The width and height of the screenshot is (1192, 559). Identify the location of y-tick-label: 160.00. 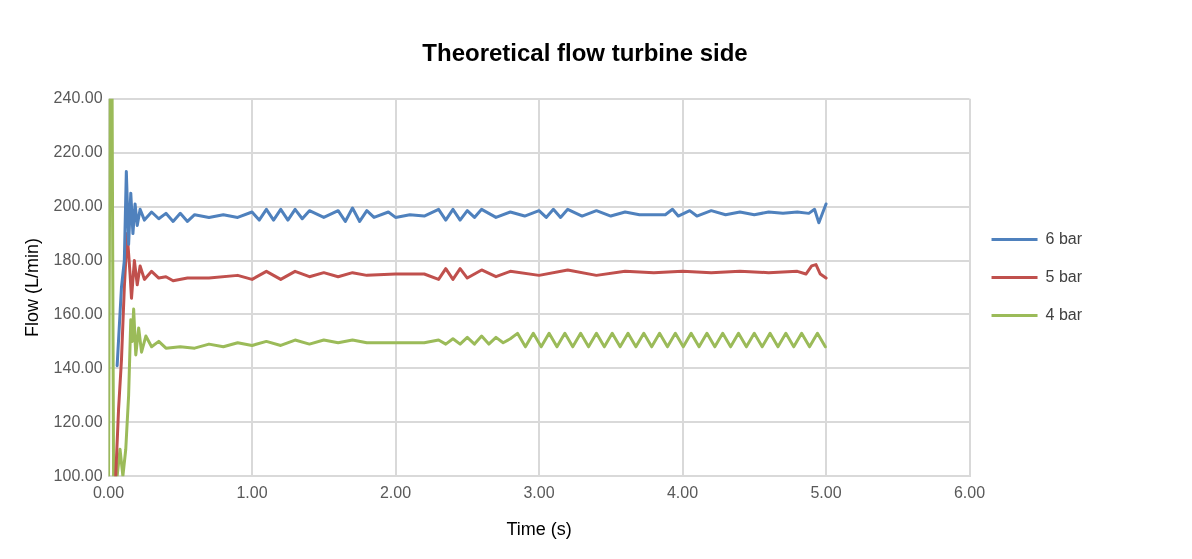
(78, 313).